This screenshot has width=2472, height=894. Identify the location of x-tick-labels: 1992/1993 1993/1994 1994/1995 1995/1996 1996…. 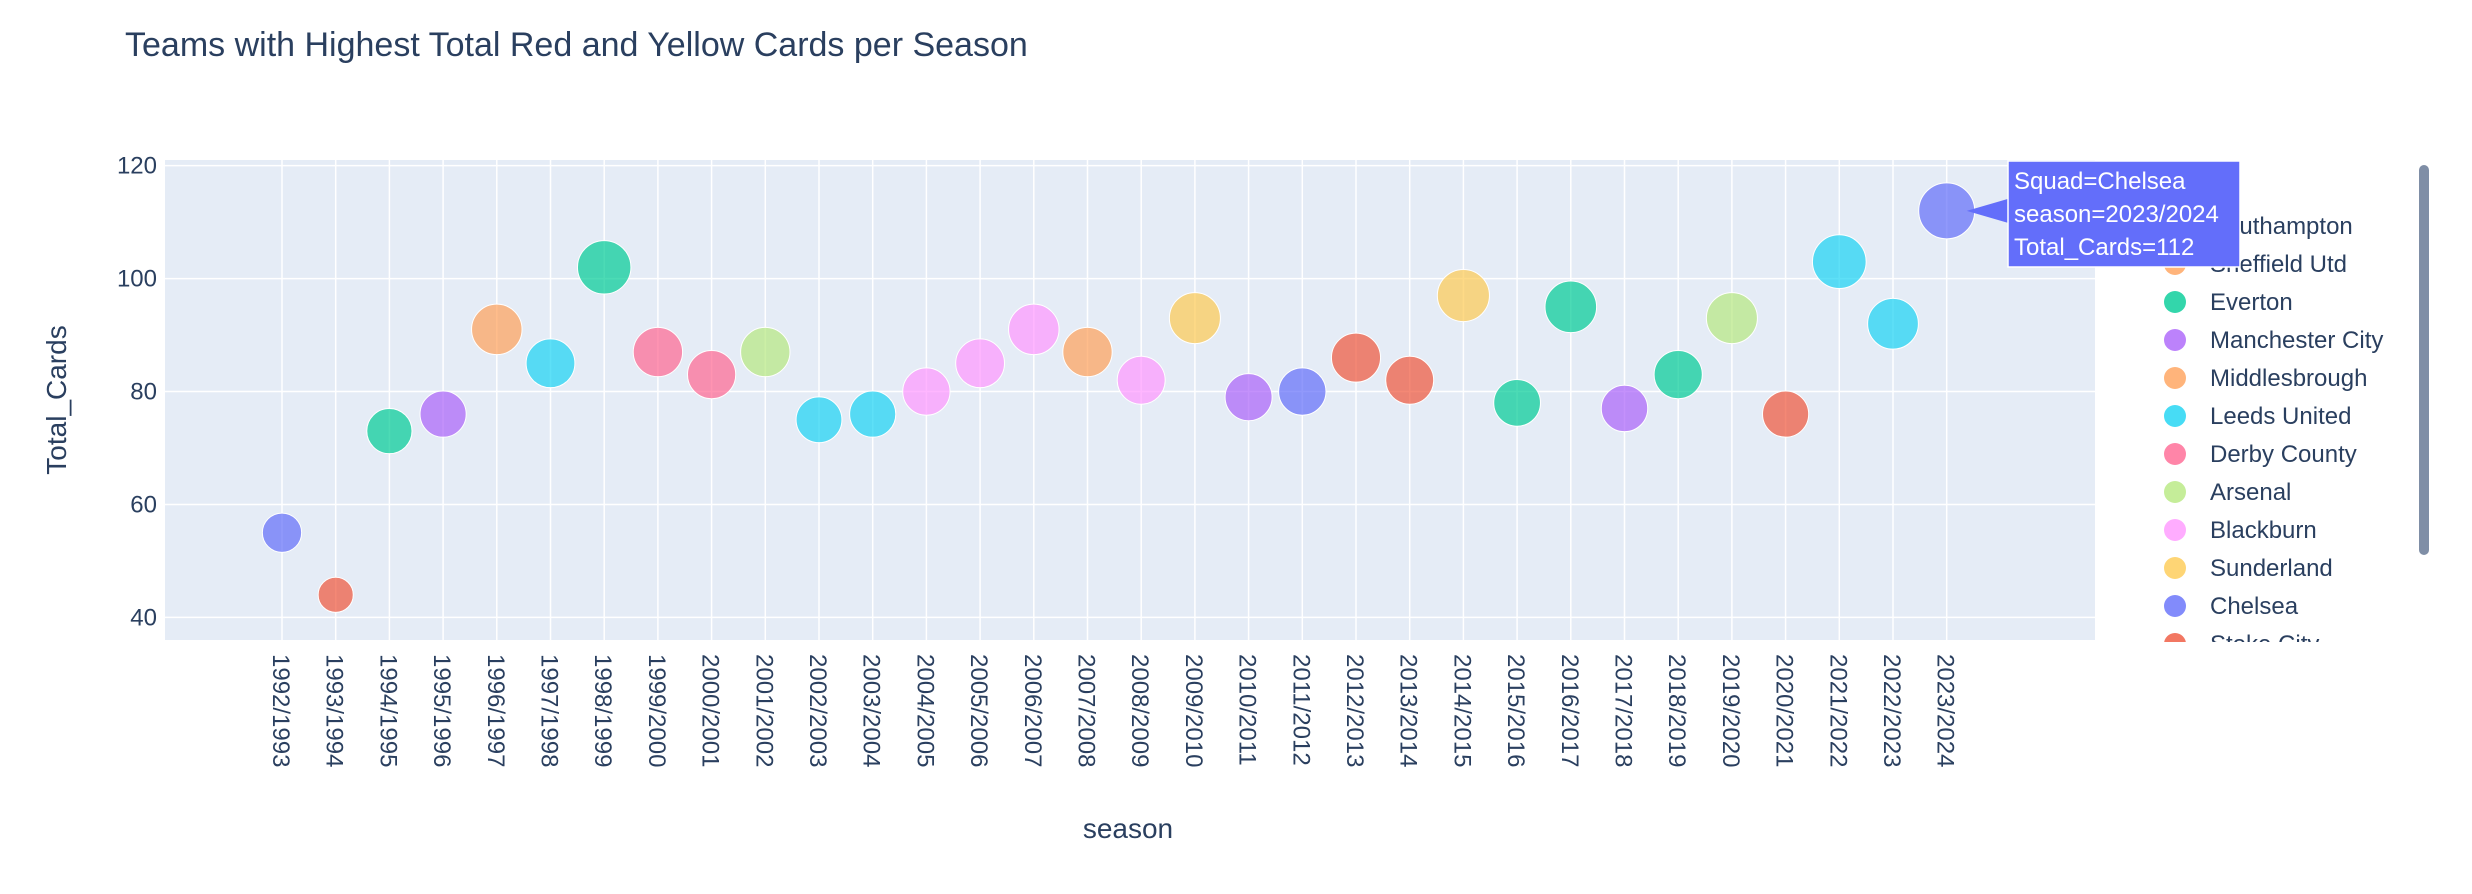
(1113, 710).